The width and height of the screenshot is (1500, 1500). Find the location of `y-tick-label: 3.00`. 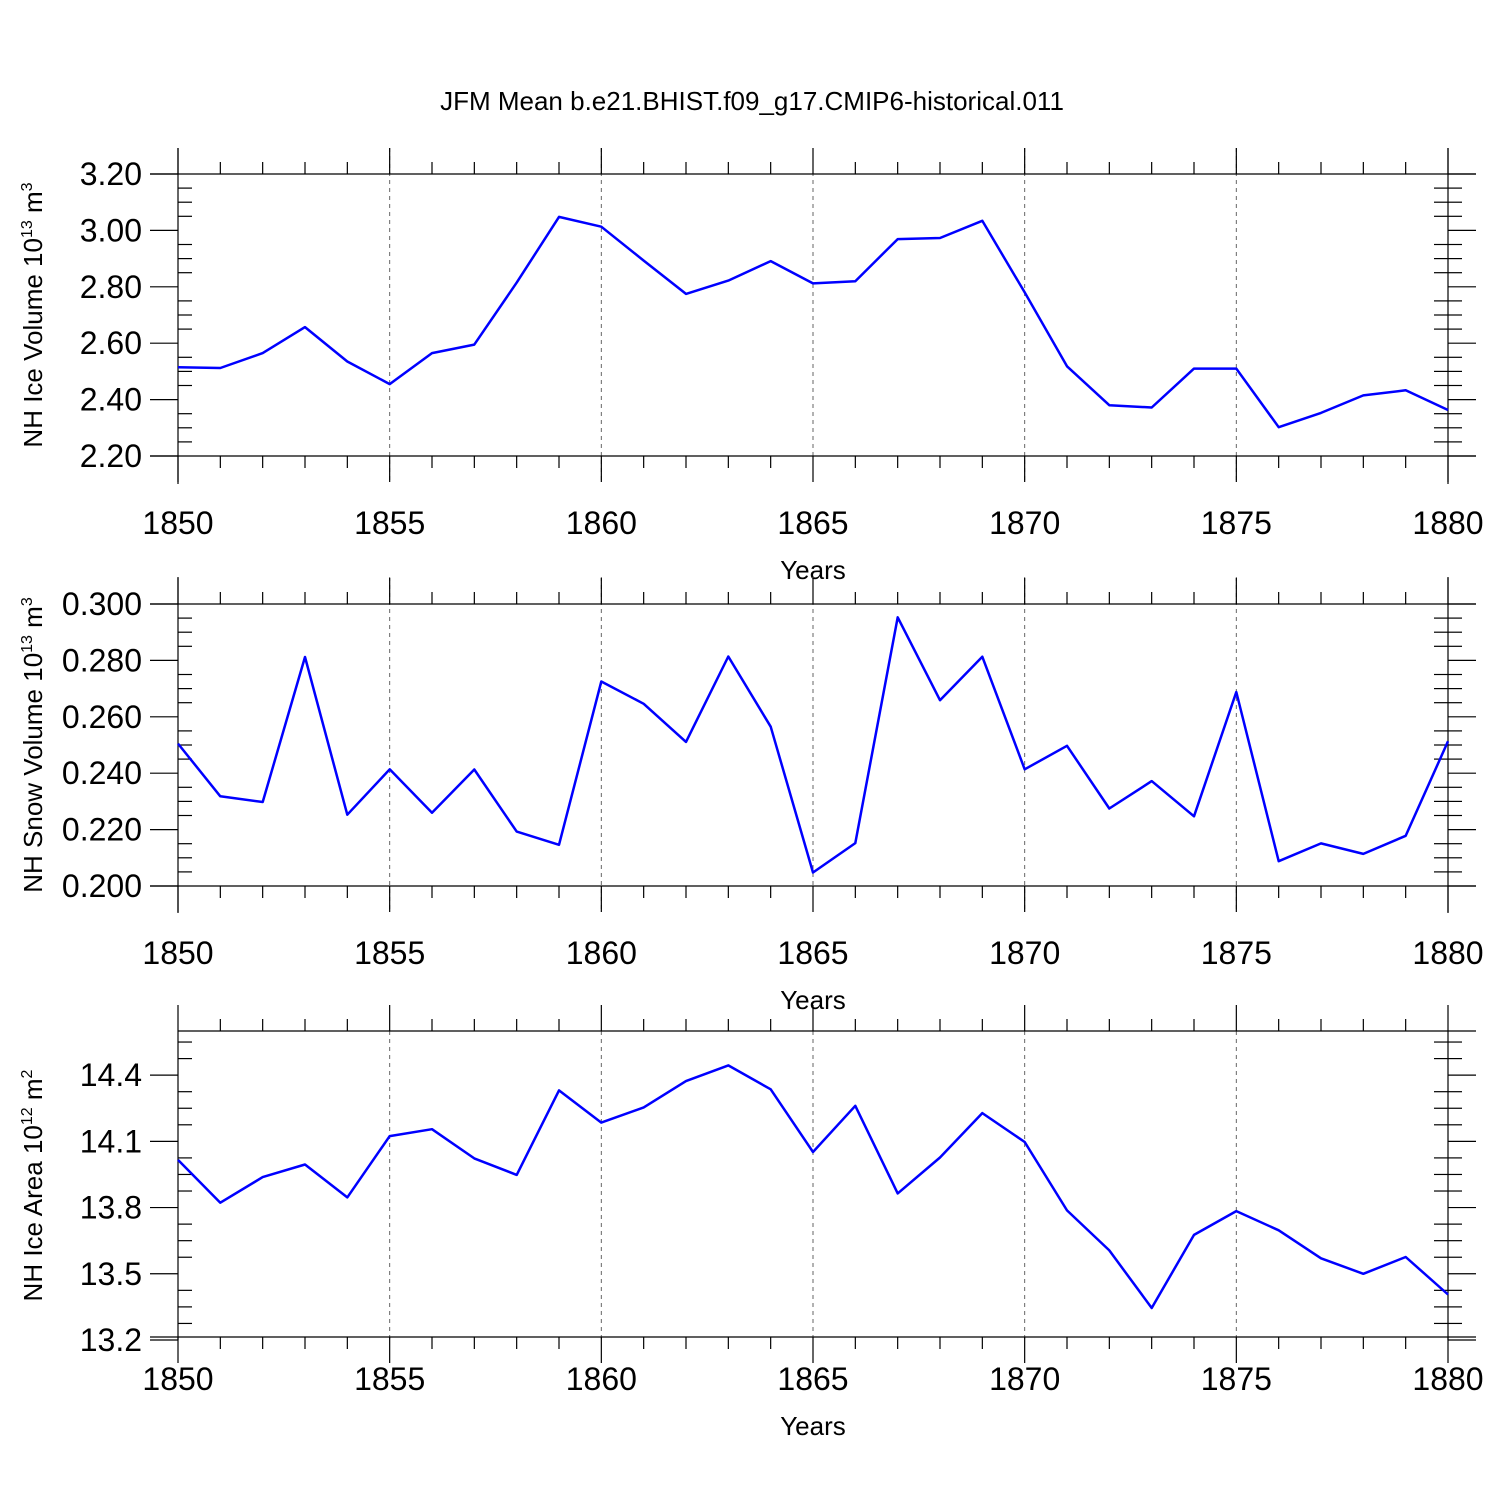

y-tick-label: 3.00 is located at coordinates (111, 230).